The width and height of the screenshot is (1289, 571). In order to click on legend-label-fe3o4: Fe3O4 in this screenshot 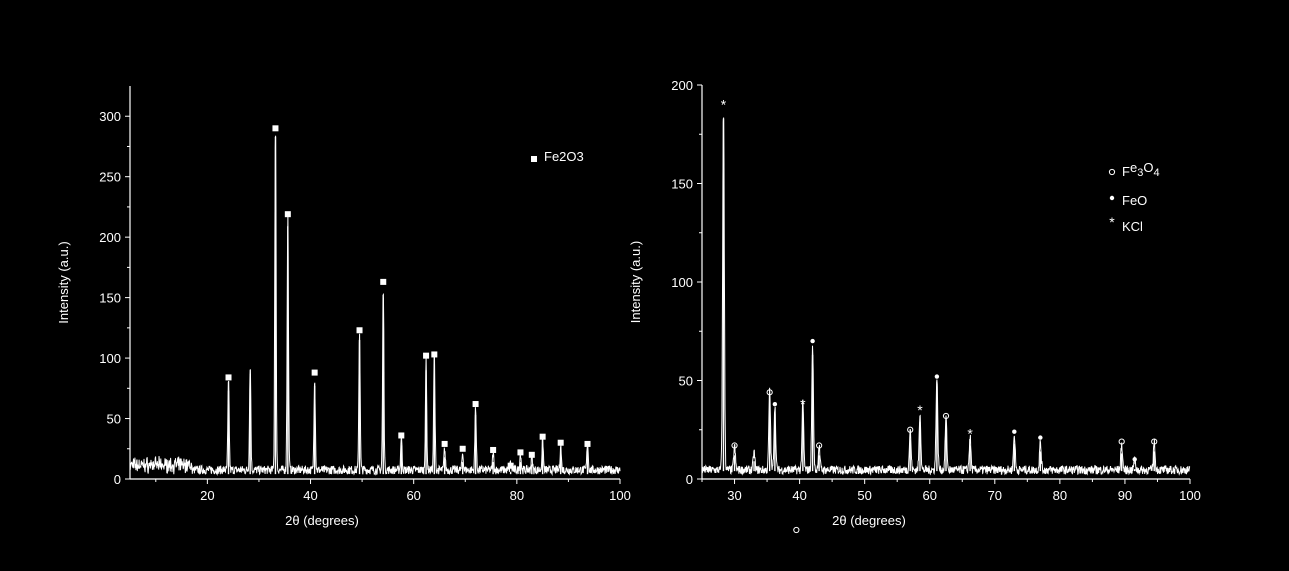, I will do `click(1141, 169)`.